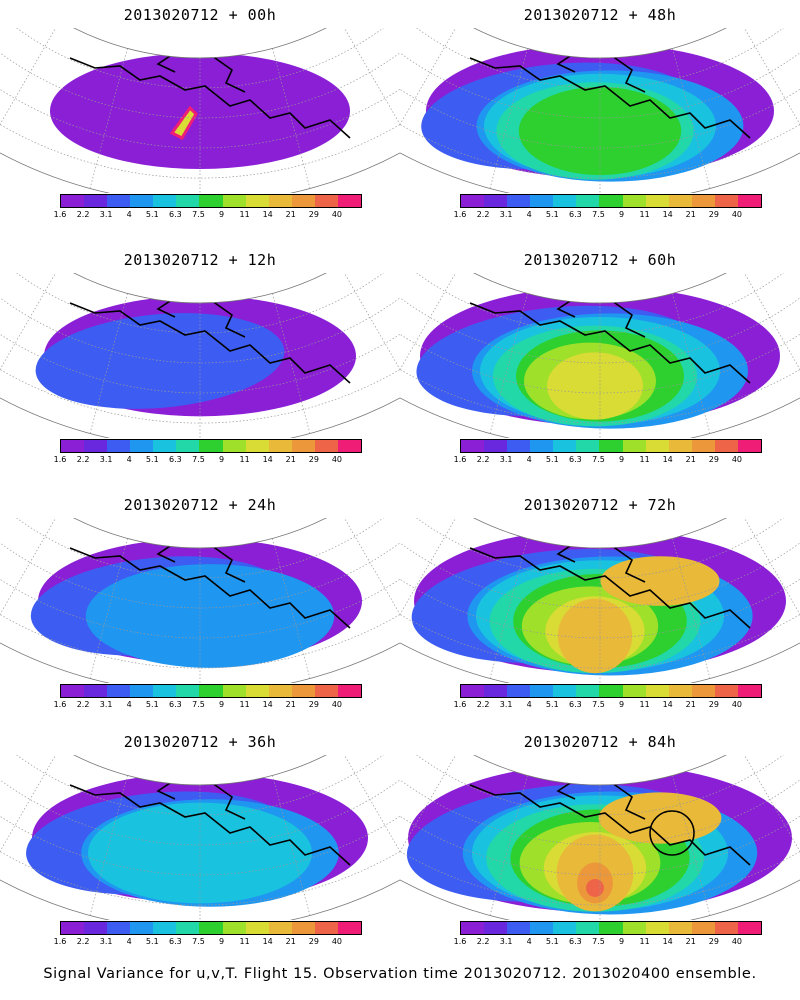  What do you see at coordinates (211, 201) in the screenshot?
I see `colorbar-swatches` at bounding box center [211, 201].